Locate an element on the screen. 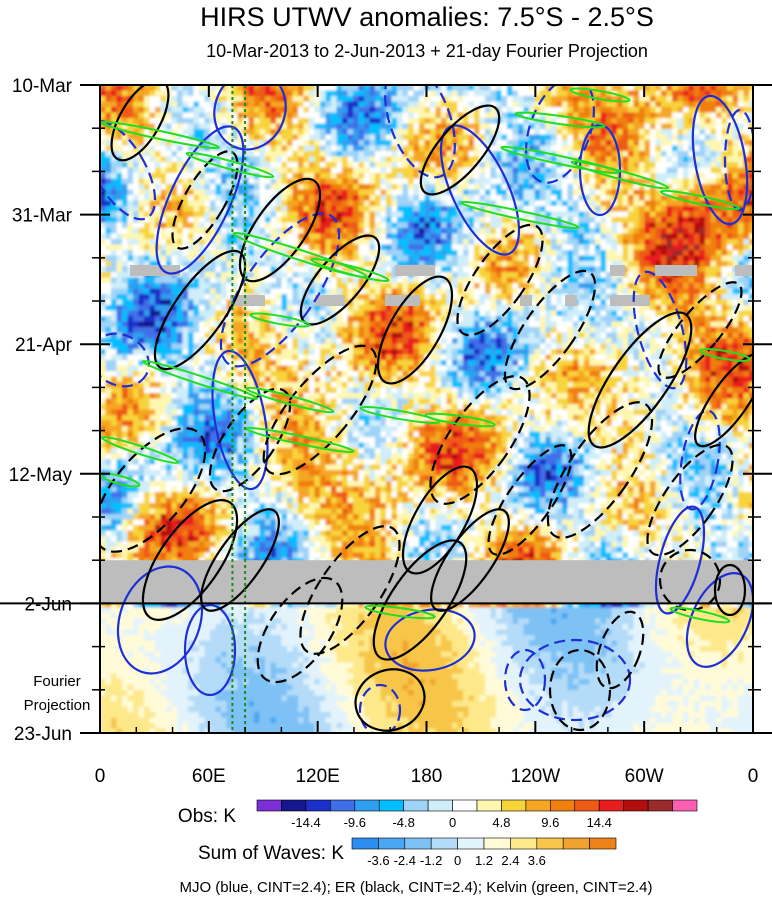  obs-colorbar: -14.4 -9.6 -4.8 0 4.8 9.6 14.4 is located at coordinates (477, 814).